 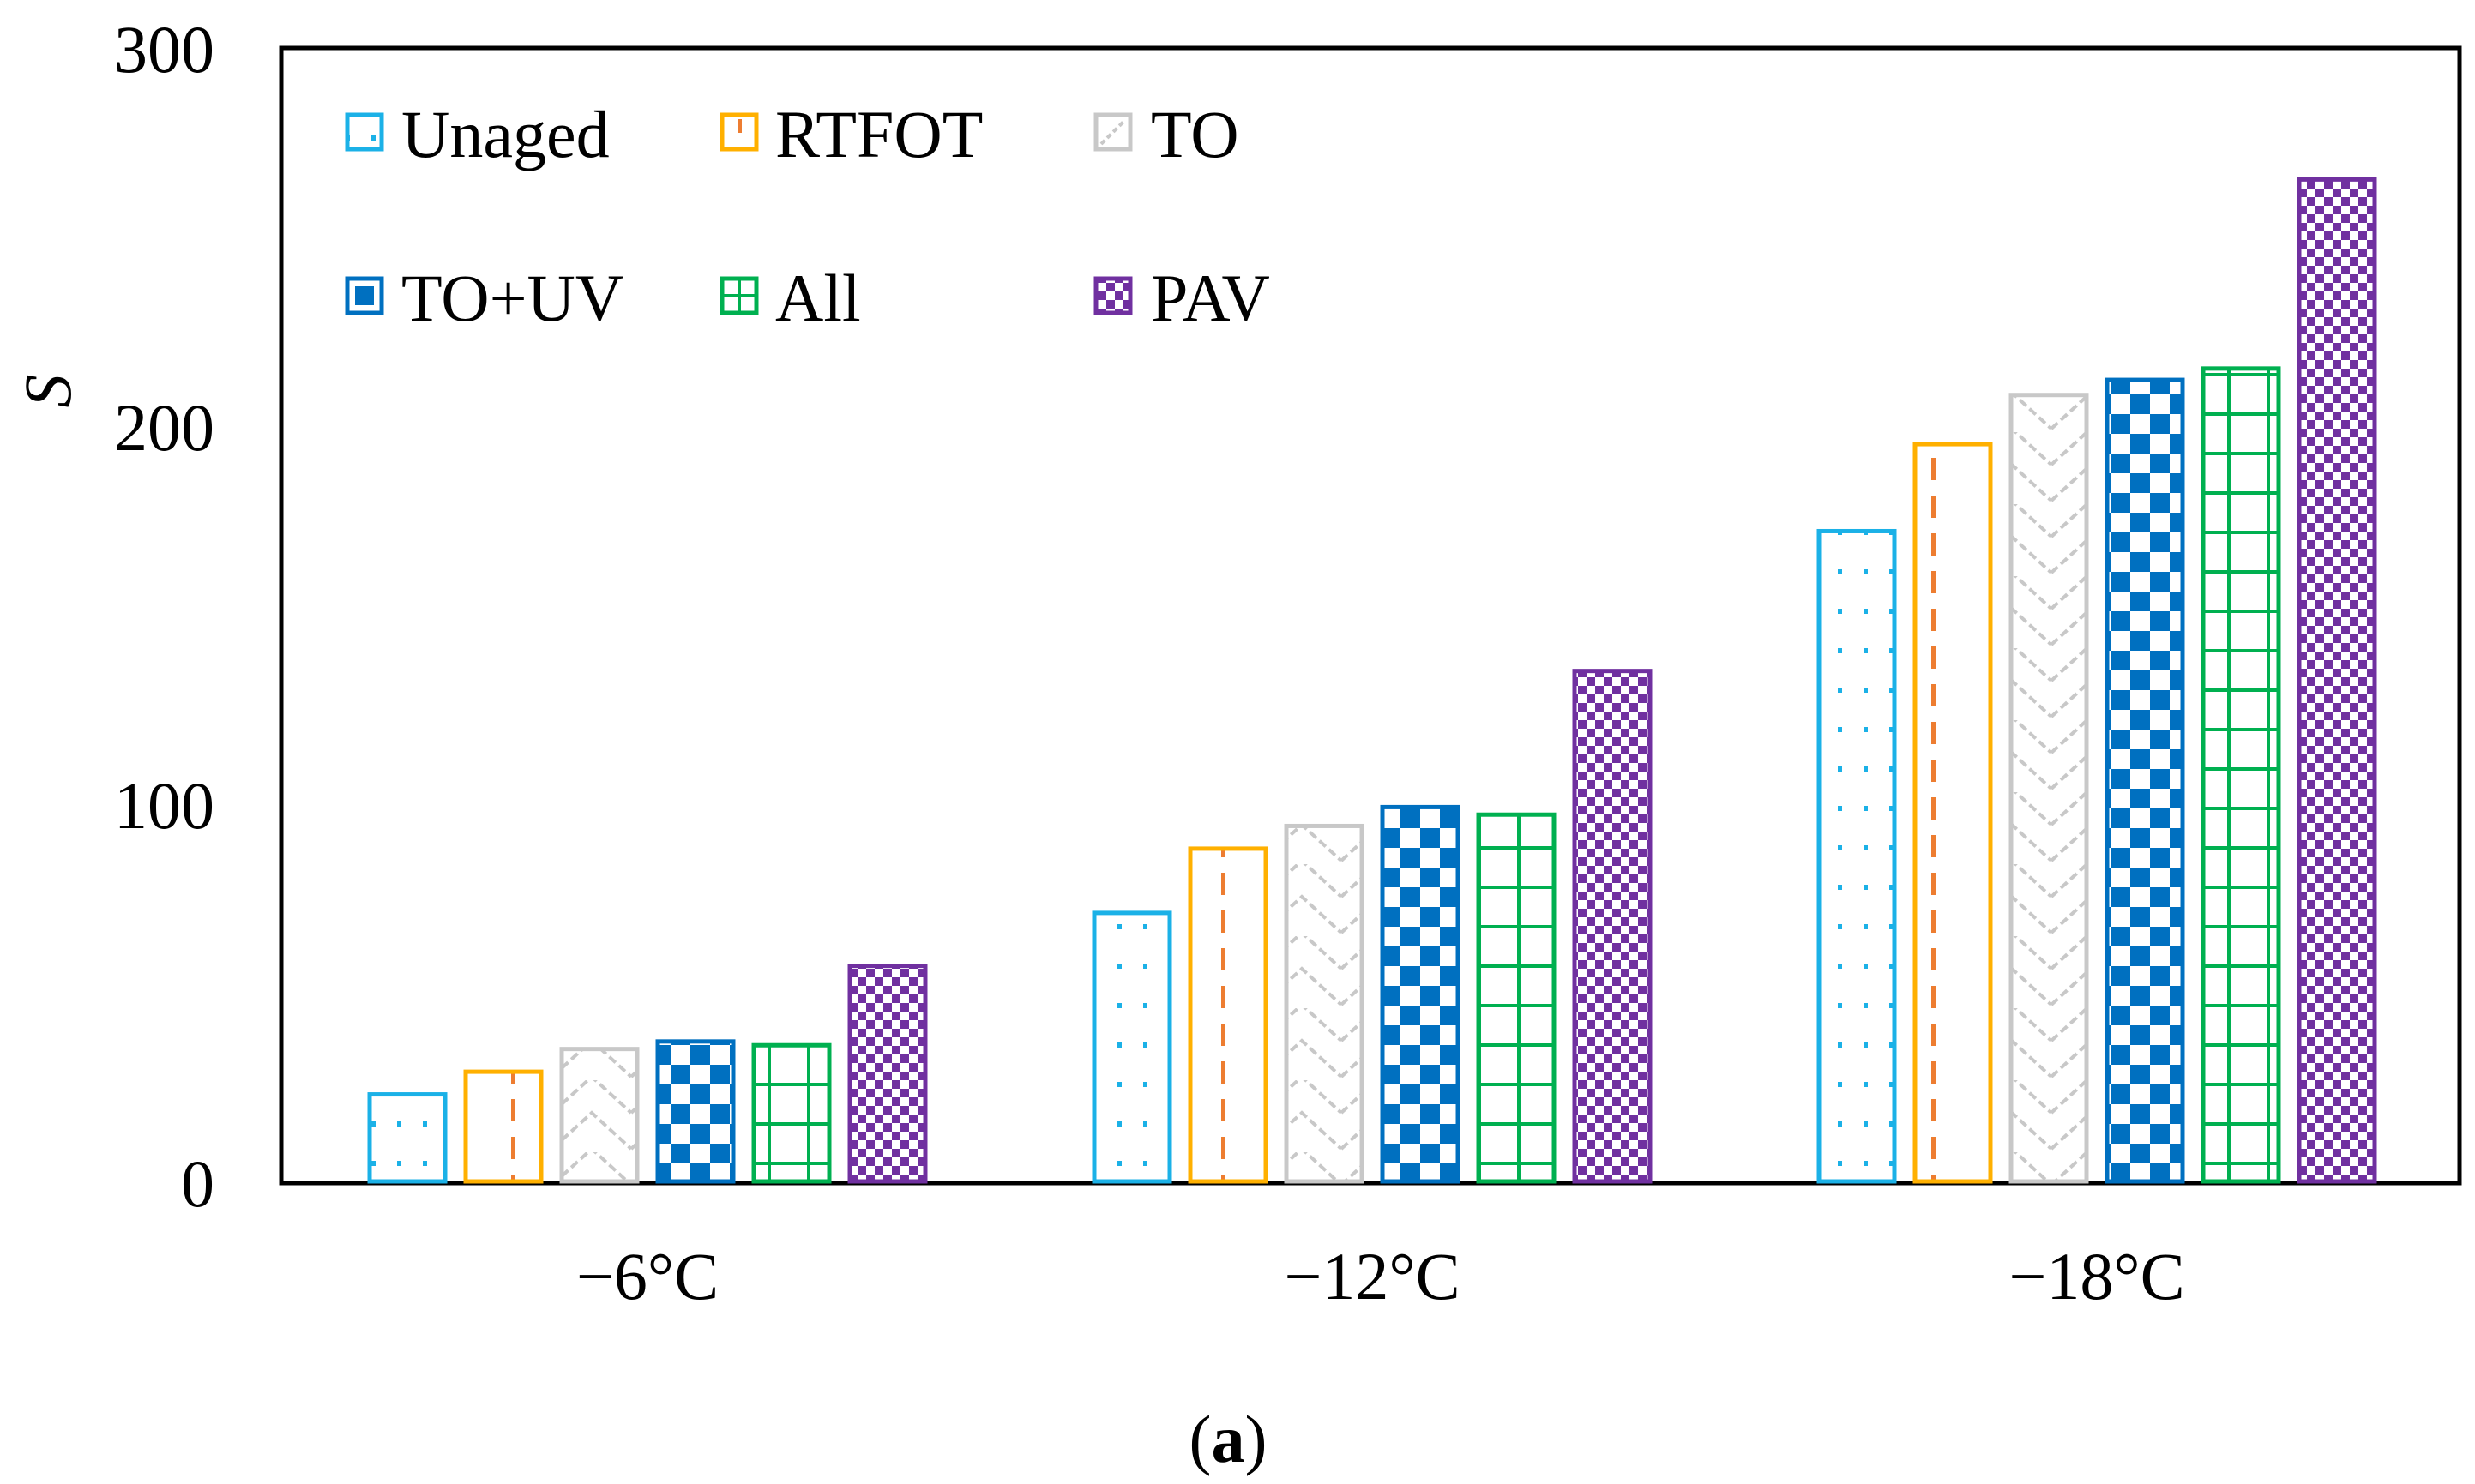 I want to click on legend-label-to-uv: TO+UV, so click(x=512, y=298).